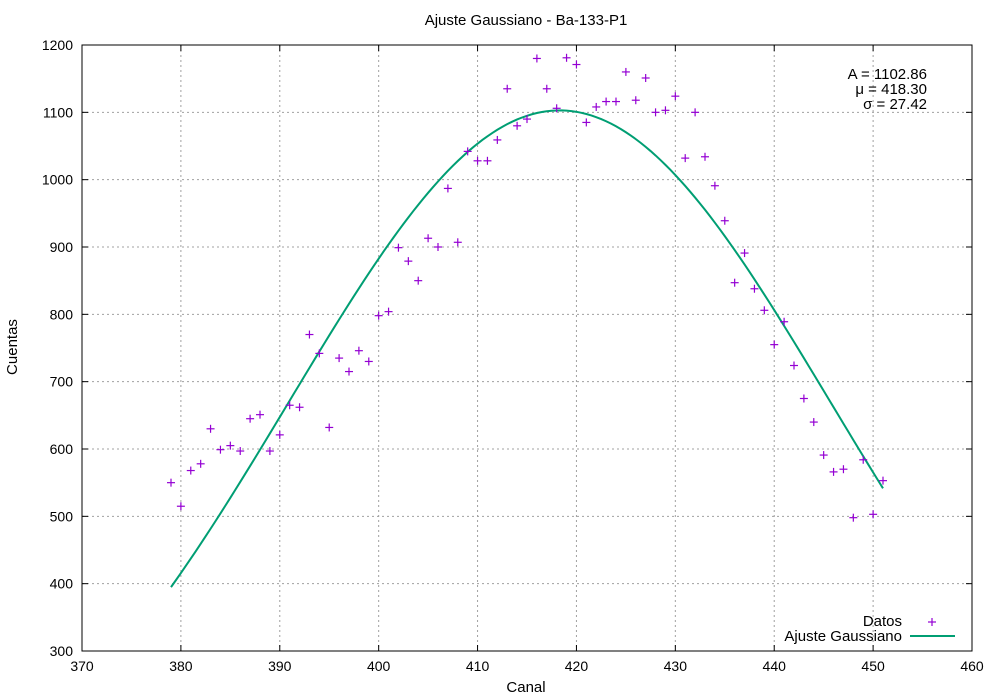 This screenshot has height=700, width=1000. What do you see at coordinates (62, 314) in the screenshot?
I see `y-tick-label: 800` at bounding box center [62, 314].